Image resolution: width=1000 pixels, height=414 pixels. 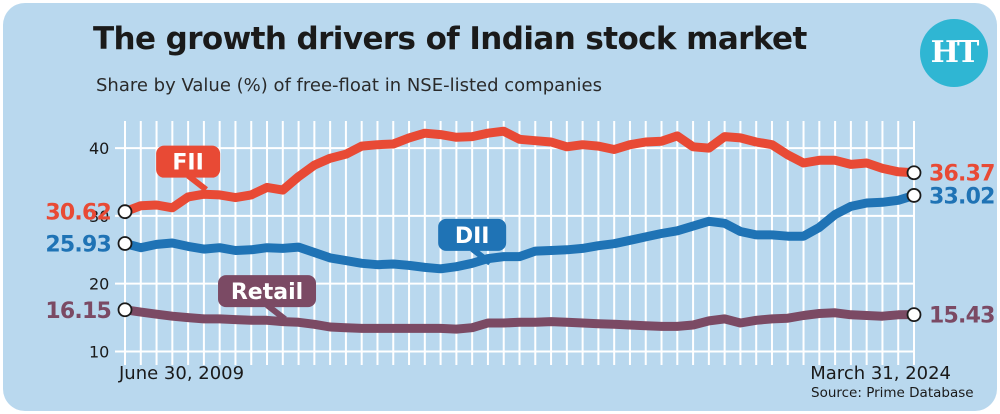 I want to click on series-name-label-dii: DII, so click(x=472, y=236).